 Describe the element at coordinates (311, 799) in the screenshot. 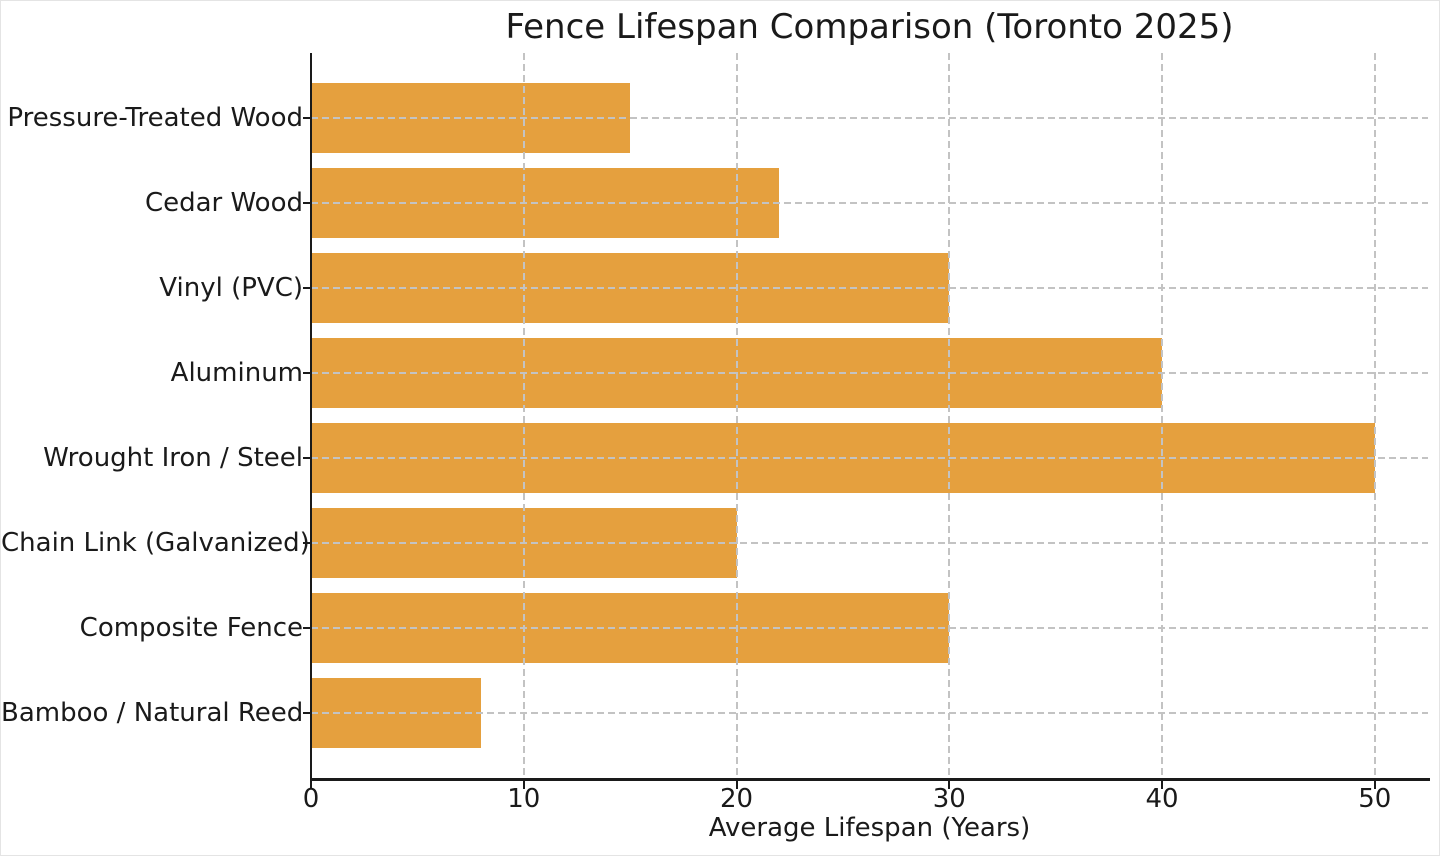

I see `x-tick-label: 0` at that location.